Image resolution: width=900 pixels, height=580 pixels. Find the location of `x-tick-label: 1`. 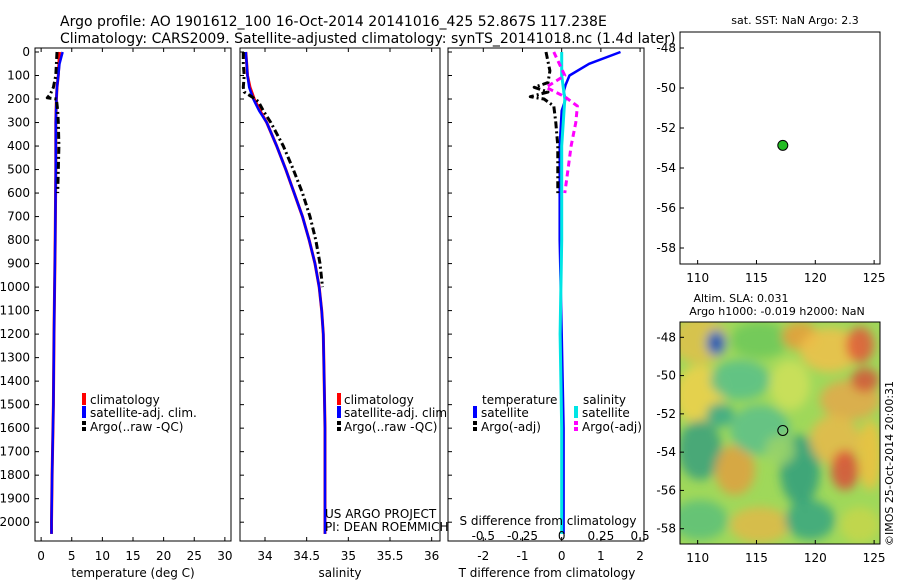

x-tick-label: 1 is located at coordinates (601, 556).